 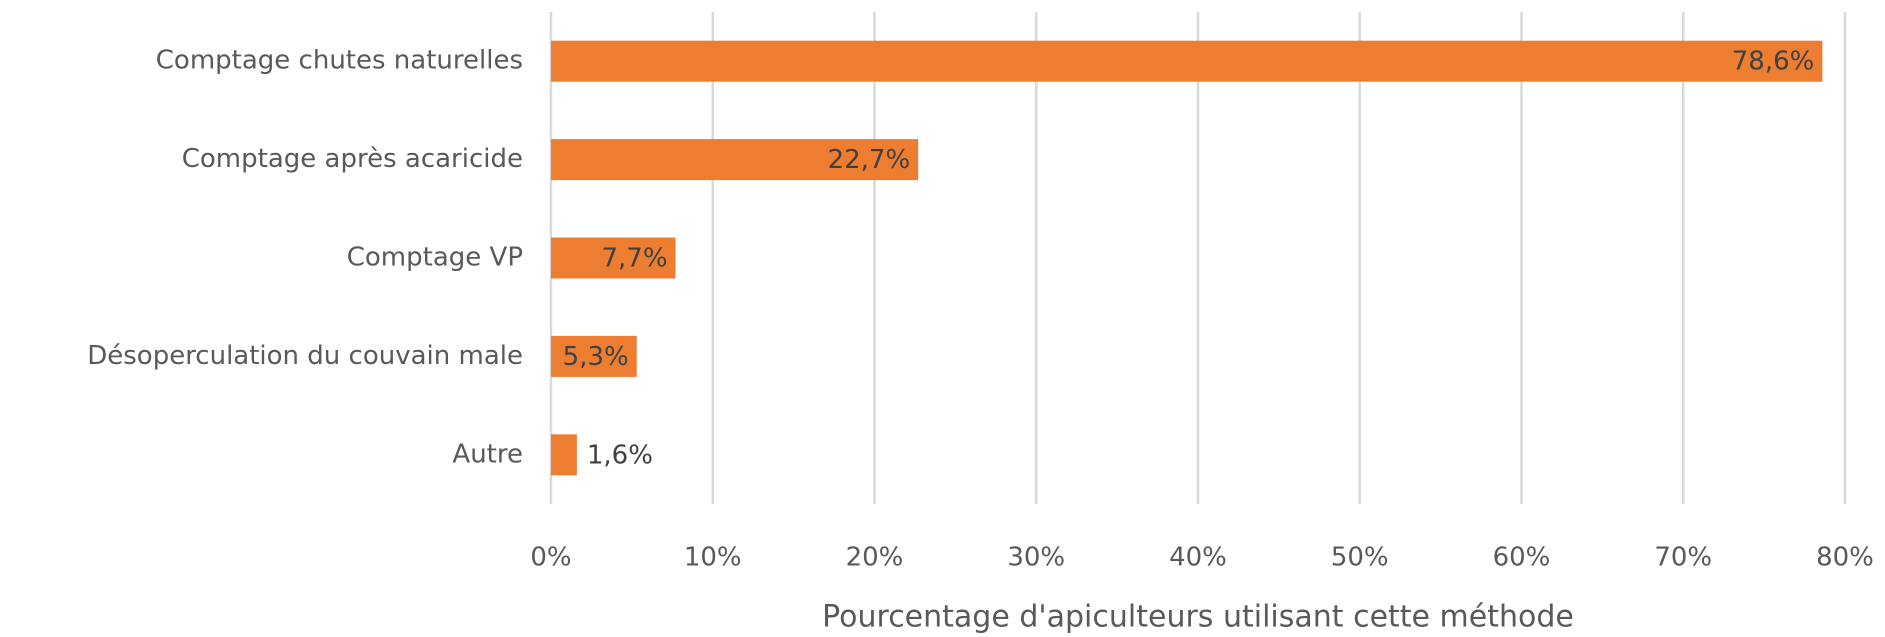 What do you see at coordinates (339, 61) in the screenshot?
I see `y-tick-label: Comptage chutes naturelles` at bounding box center [339, 61].